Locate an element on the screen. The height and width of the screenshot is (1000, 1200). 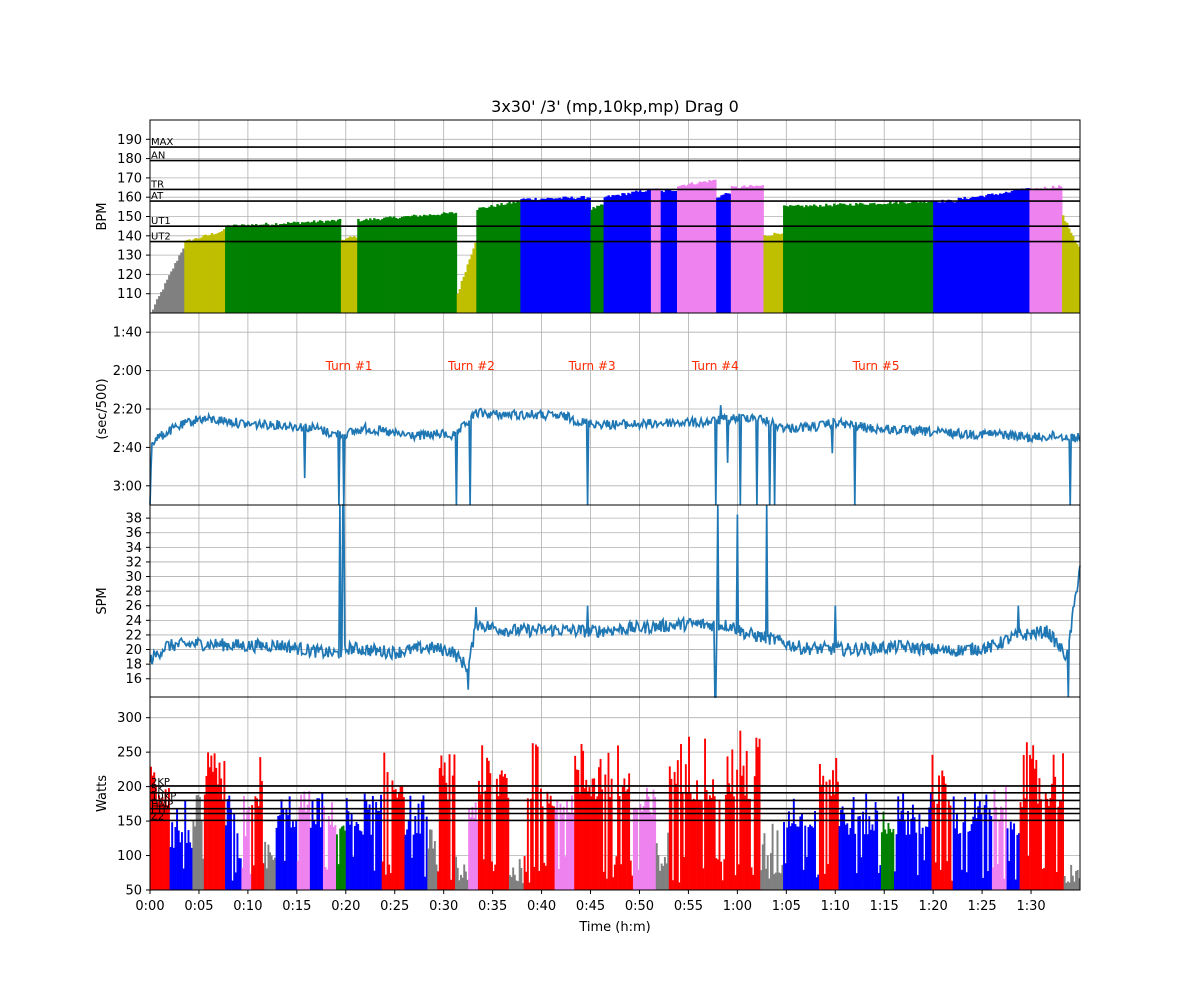
x-tick-label: 0:35 is located at coordinates (492, 906).